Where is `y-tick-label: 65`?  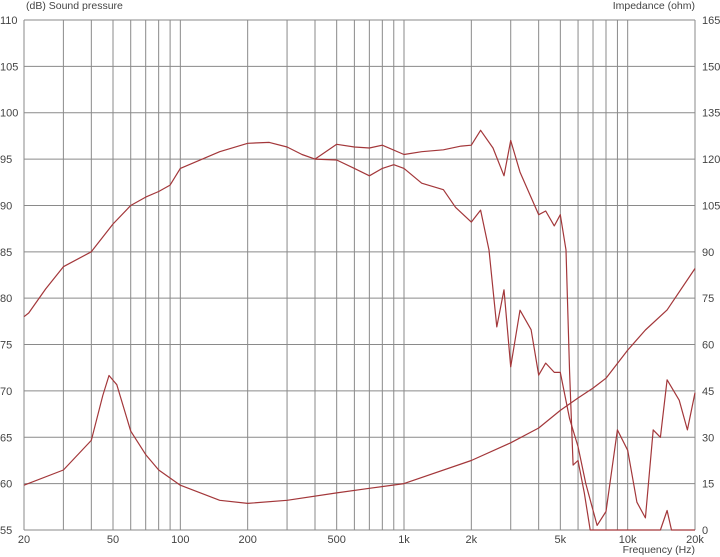
y-tick-label: 65 is located at coordinates (6, 438).